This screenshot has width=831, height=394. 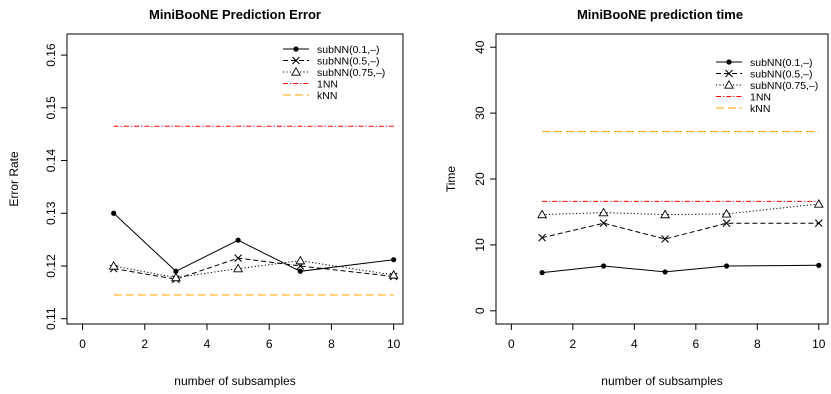 I want to click on y-tick-label: 0.16, so click(x=51, y=55).